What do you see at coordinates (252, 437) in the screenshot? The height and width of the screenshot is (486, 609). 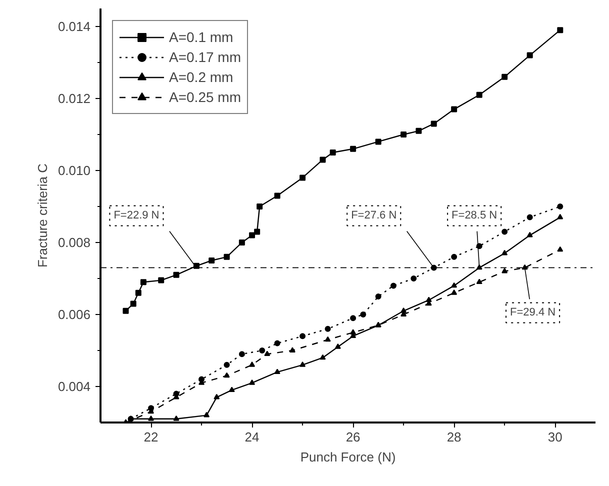 I see `x-tick-label: 24` at bounding box center [252, 437].